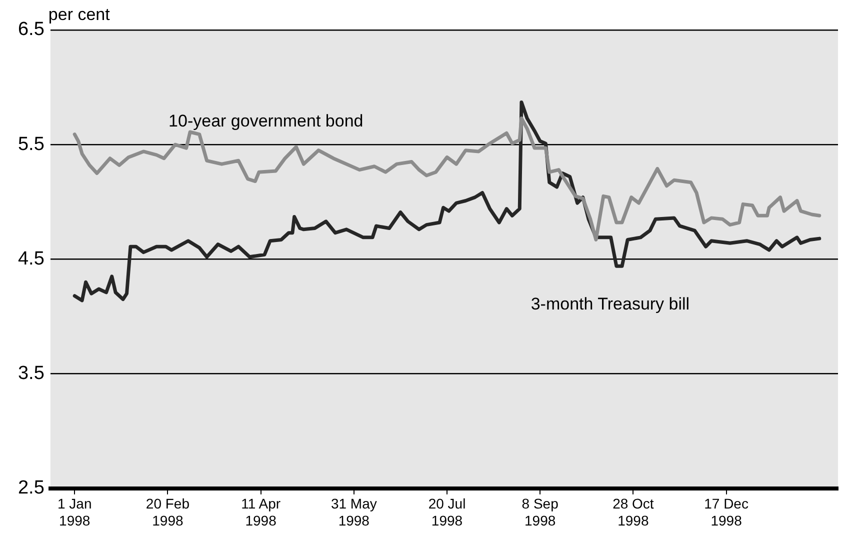 Image resolution: width=848 pixels, height=540 pixels. I want to click on y-tick-label: 3.5, so click(31, 373).